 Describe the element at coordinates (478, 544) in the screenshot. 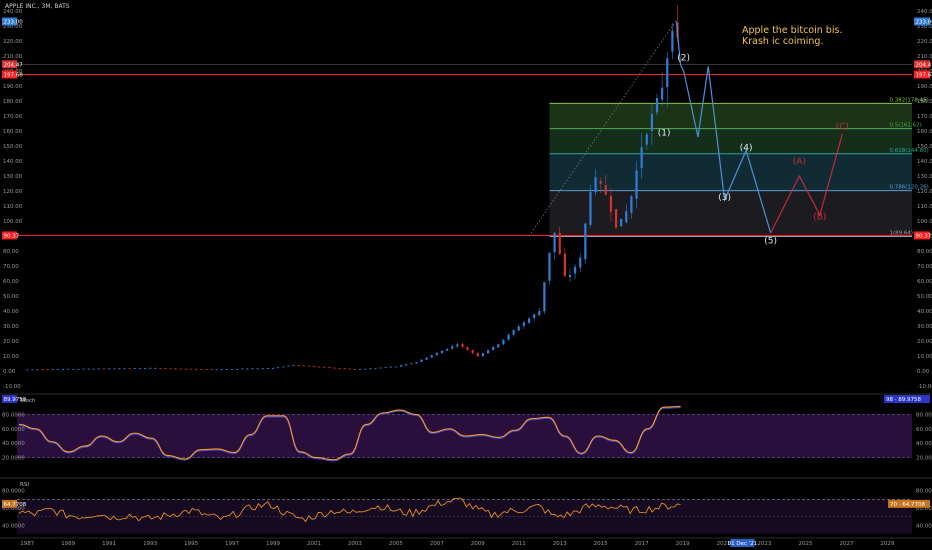

I see `time-tick-label: 2009` at that location.